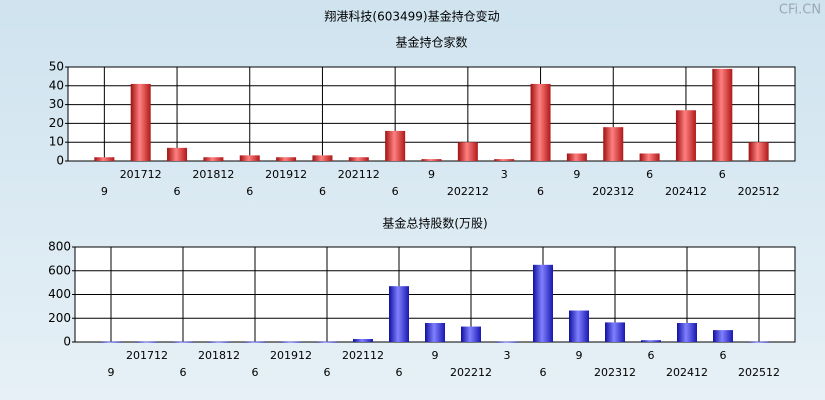 The height and width of the screenshot is (400, 825). What do you see at coordinates (56, 104) in the screenshot?
I see `y-tick-label: 30` at bounding box center [56, 104].